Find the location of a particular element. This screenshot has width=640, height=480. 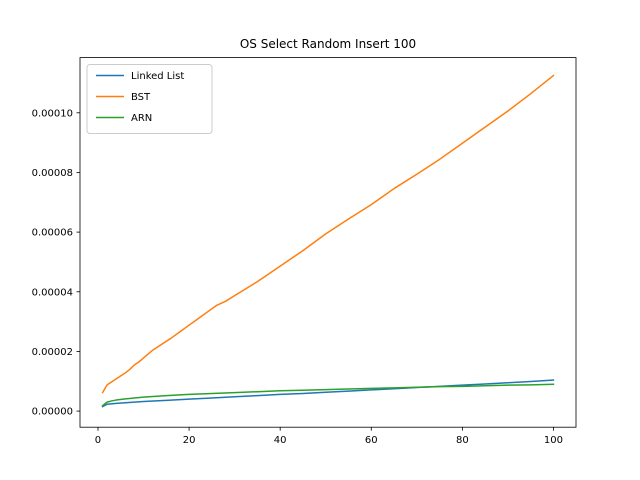

legend-label-0: Linked List is located at coordinates (157, 76).